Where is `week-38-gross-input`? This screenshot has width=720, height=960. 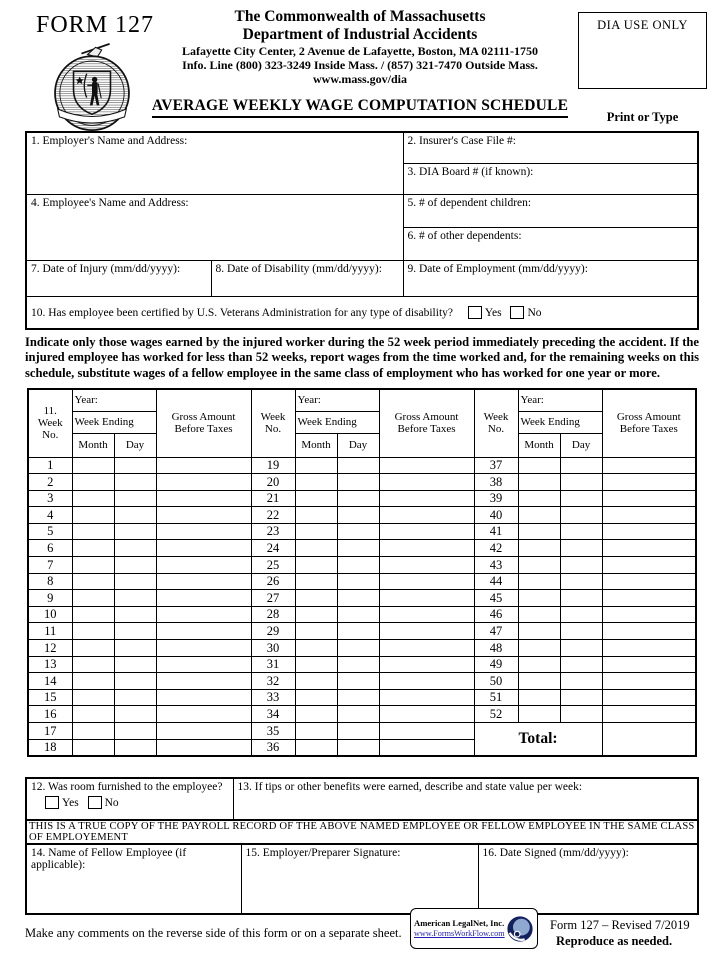
week-38-gross-input is located at coordinates (649, 482).